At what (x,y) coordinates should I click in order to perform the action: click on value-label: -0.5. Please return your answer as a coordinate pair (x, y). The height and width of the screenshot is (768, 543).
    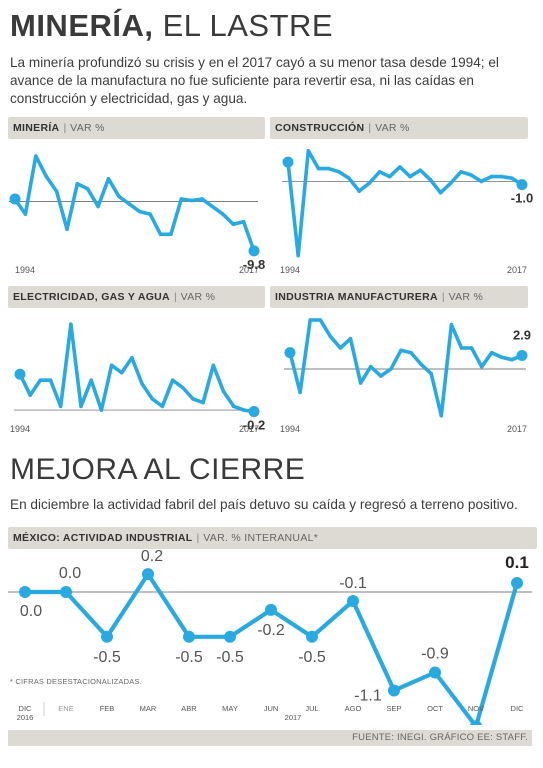
    Looking at the image, I should click on (107, 657).